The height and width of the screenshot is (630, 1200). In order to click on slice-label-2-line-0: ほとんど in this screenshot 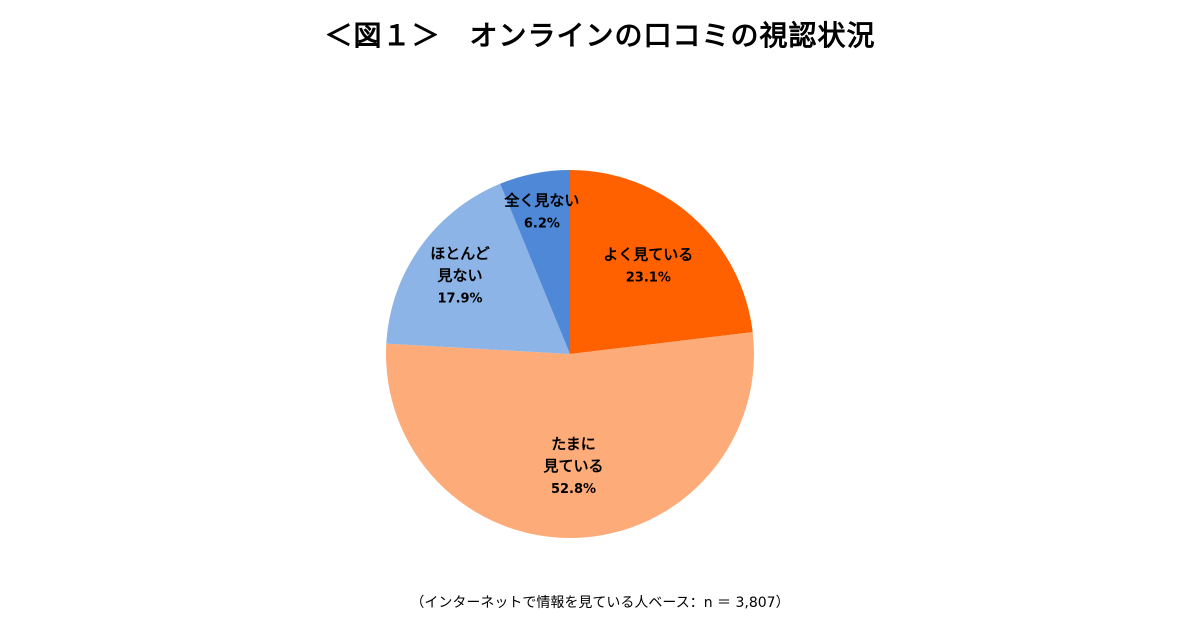, I will do `click(460, 254)`.